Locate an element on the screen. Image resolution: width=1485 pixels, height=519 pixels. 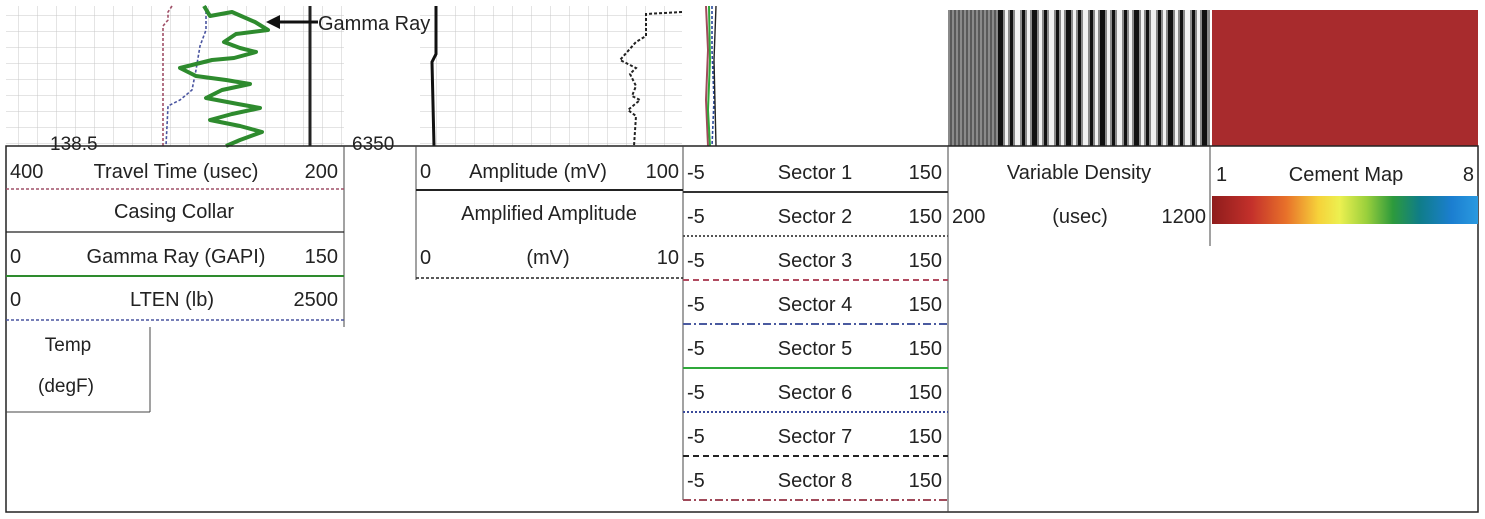
track1-grid is located at coordinates (175, 76).